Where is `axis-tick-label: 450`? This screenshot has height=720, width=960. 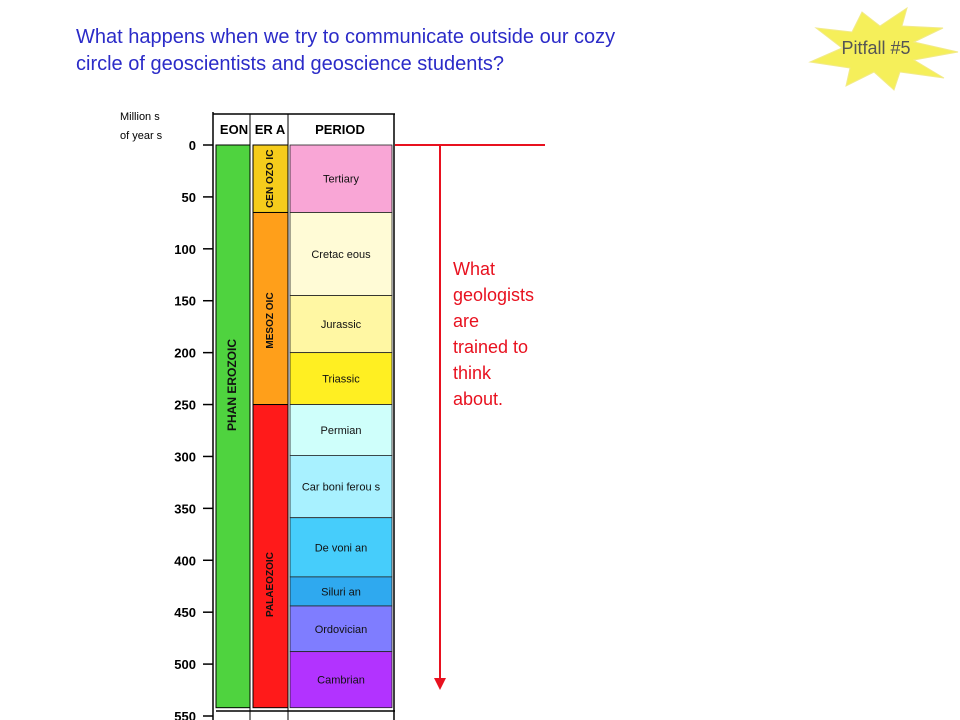
axis-tick-label: 450 is located at coordinates (185, 612).